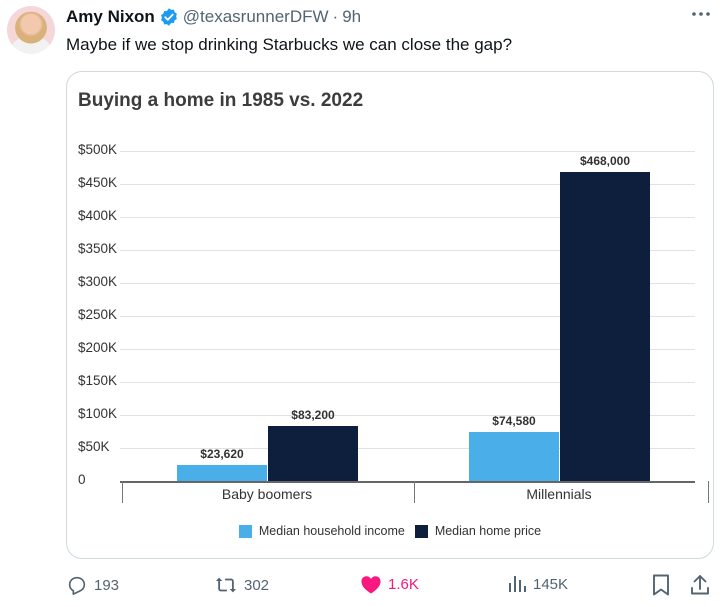 Image resolution: width=727 pixels, height=607 pixels. Describe the element at coordinates (255, 16) in the screenshot. I see `author-handle: @texasrunnerDFW` at that location.